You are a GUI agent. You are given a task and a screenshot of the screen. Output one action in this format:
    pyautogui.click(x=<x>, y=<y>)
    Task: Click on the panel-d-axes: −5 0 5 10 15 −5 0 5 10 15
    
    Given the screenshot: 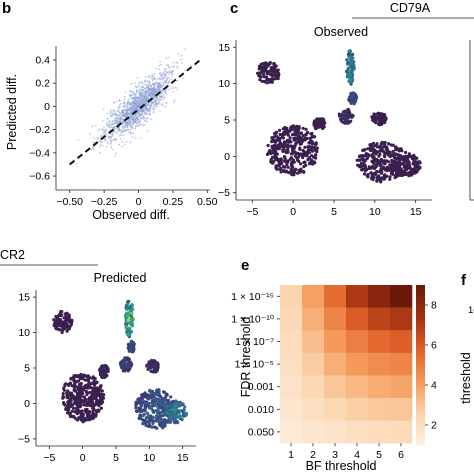 What is the action you would take?
    pyautogui.click(x=107, y=377)
    